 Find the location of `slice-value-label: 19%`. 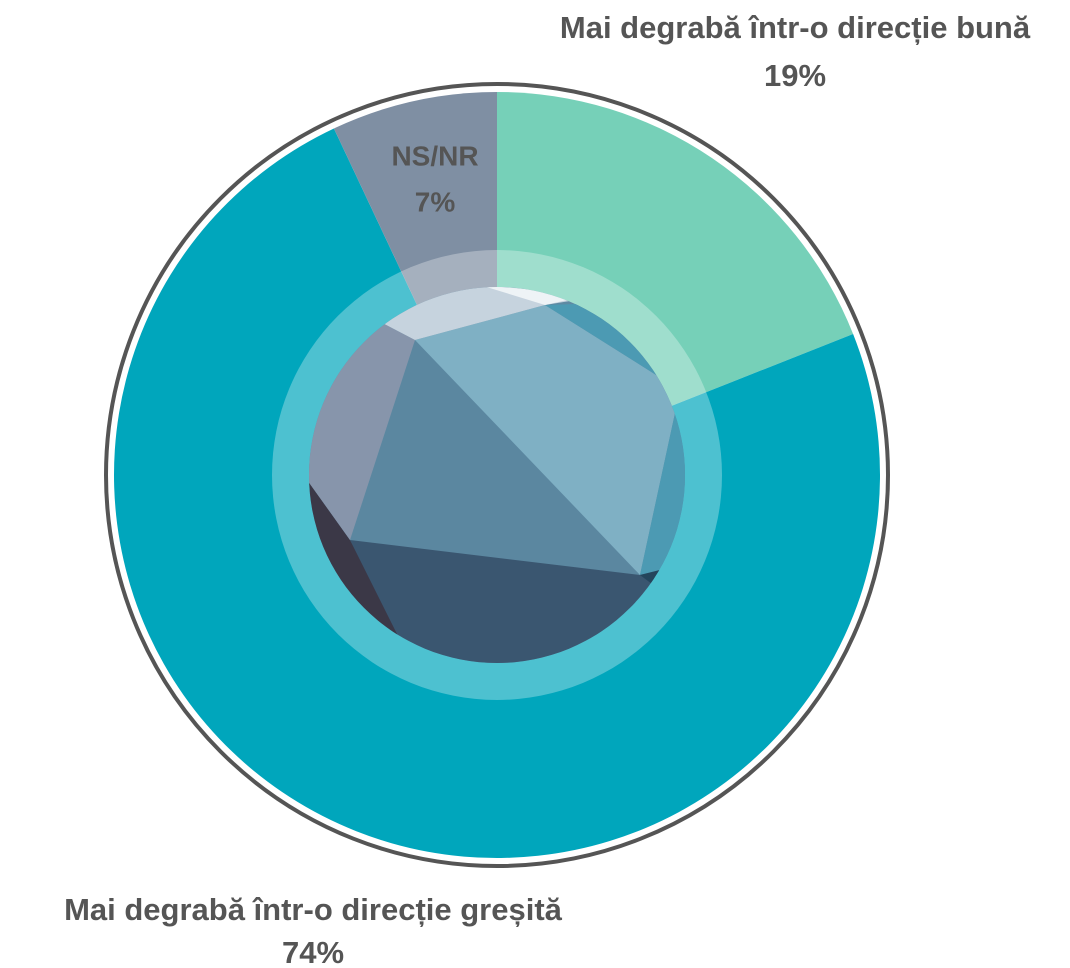

slice-value-label: 19% is located at coordinates (795, 75).